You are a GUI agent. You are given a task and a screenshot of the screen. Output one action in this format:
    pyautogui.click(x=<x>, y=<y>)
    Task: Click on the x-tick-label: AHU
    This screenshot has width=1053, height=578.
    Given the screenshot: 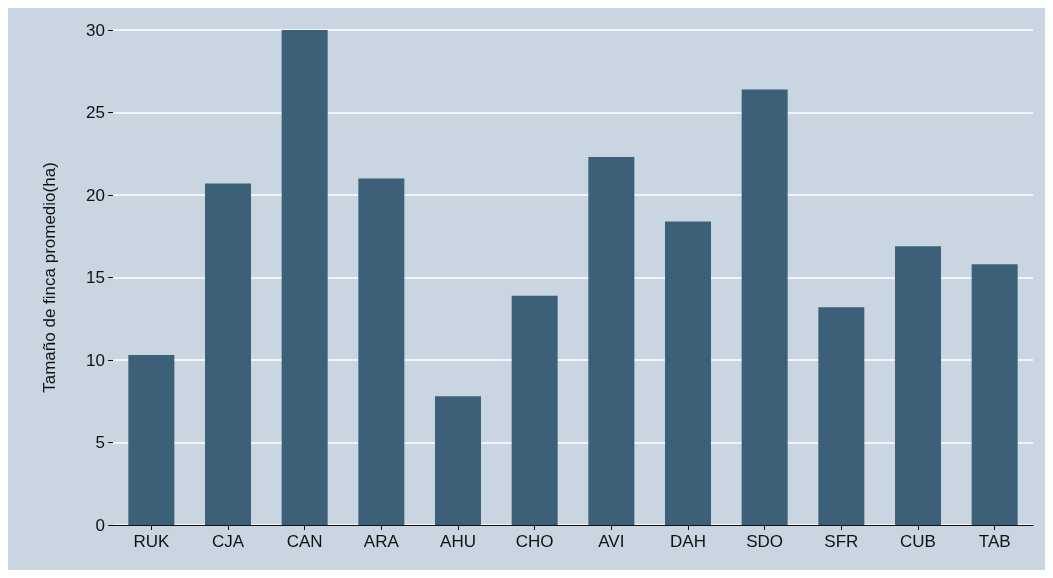 What is the action you would take?
    pyautogui.click(x=458, y=541)
    